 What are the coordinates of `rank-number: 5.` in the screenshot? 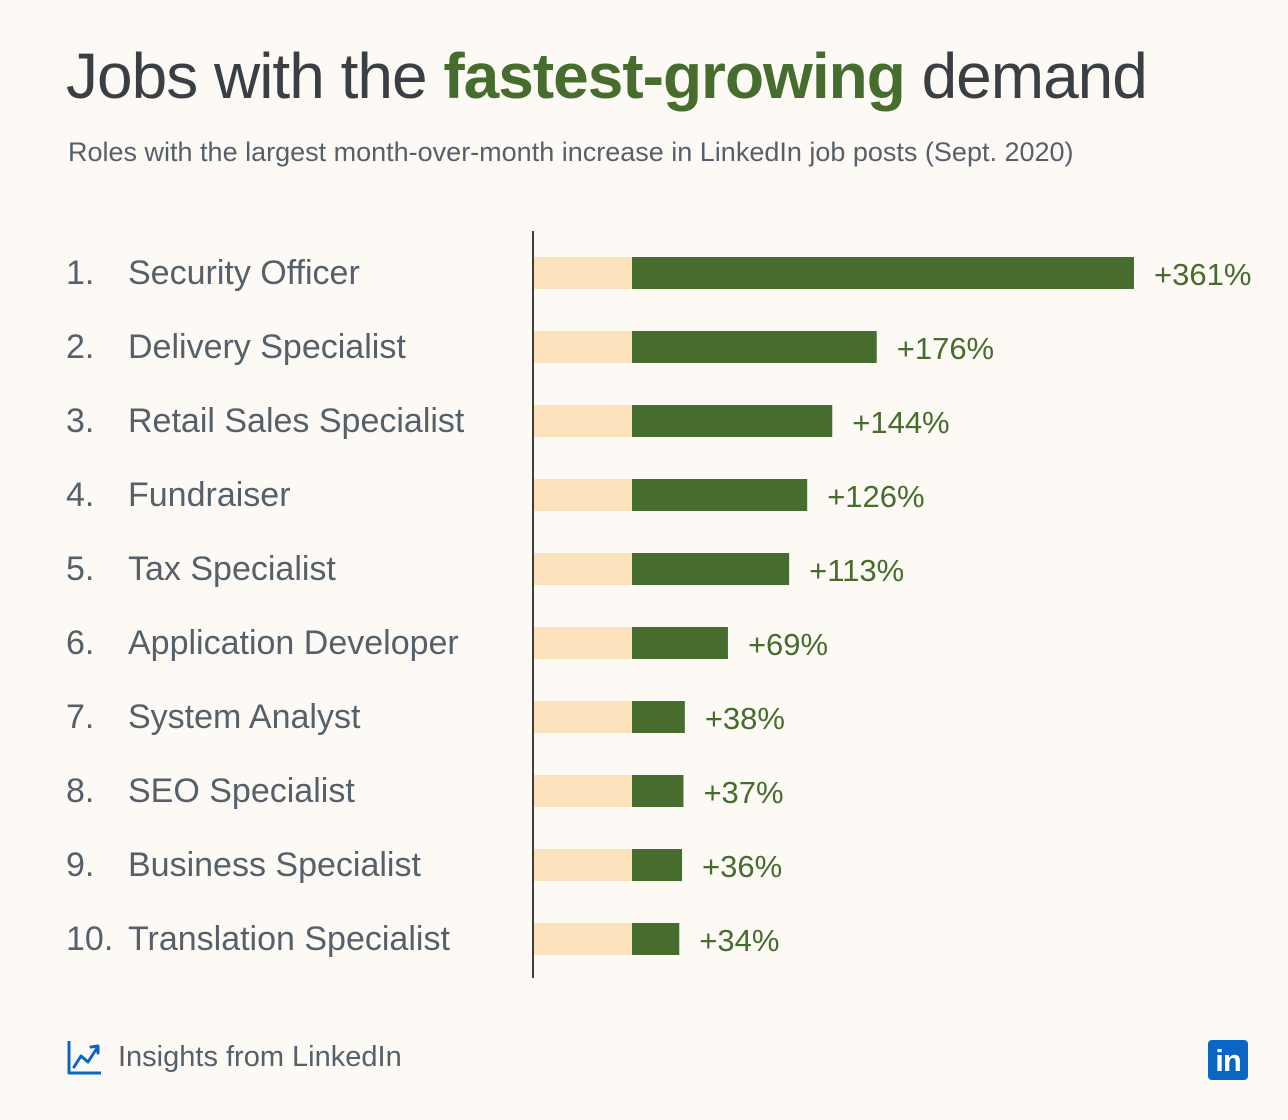 It's located at (80, 569).